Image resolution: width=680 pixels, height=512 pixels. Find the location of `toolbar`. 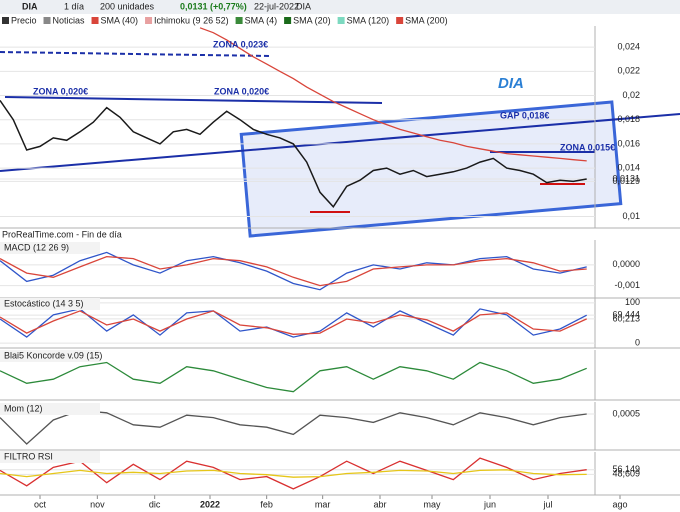

toolbar is located at coordinates (340, 7).